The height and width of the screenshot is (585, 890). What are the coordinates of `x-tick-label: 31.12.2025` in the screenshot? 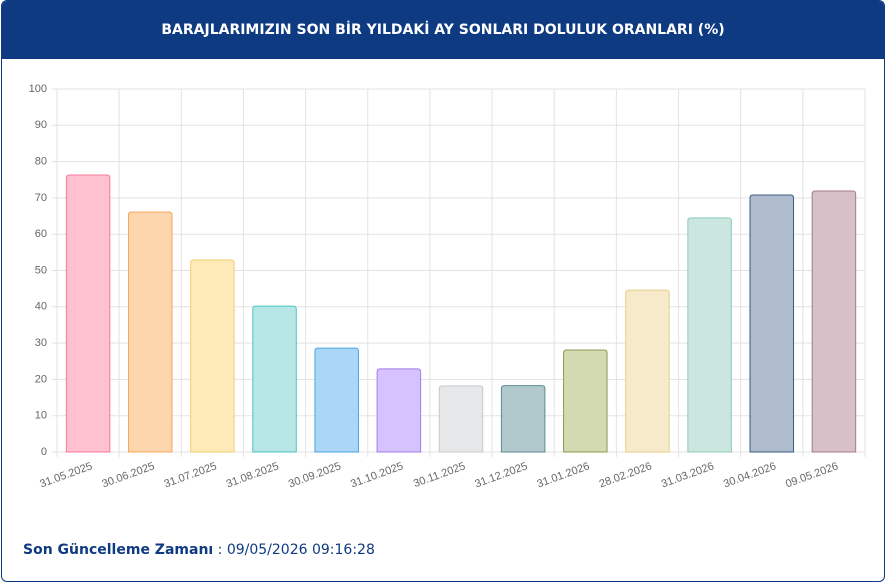 It's located at (501, 475).